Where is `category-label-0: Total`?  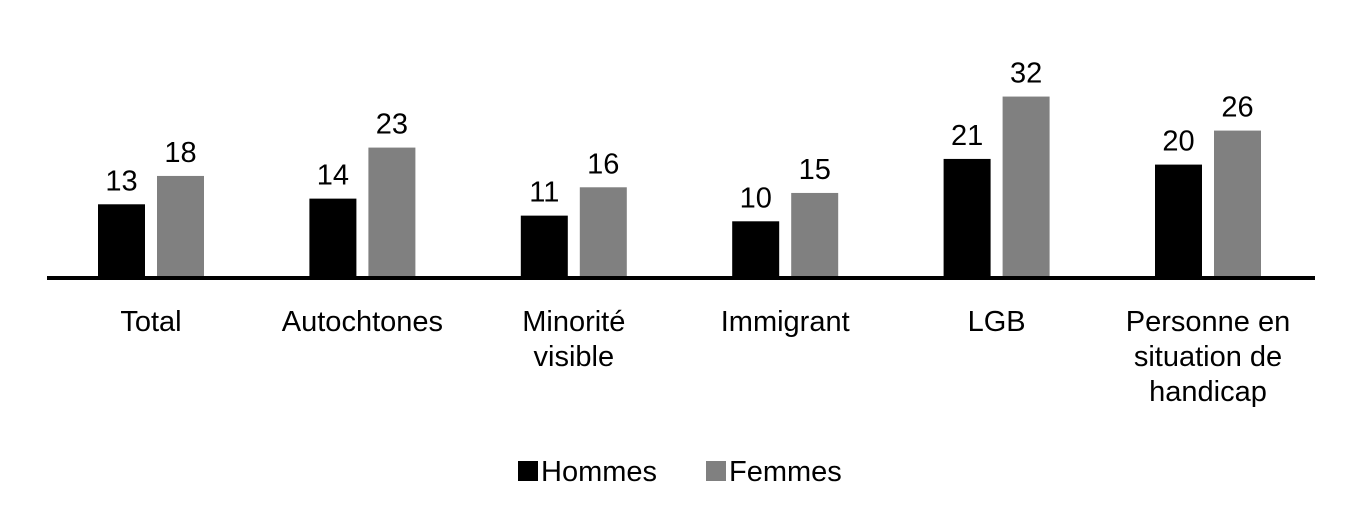
category-label-0: Total is located at coordinates (150, 322).